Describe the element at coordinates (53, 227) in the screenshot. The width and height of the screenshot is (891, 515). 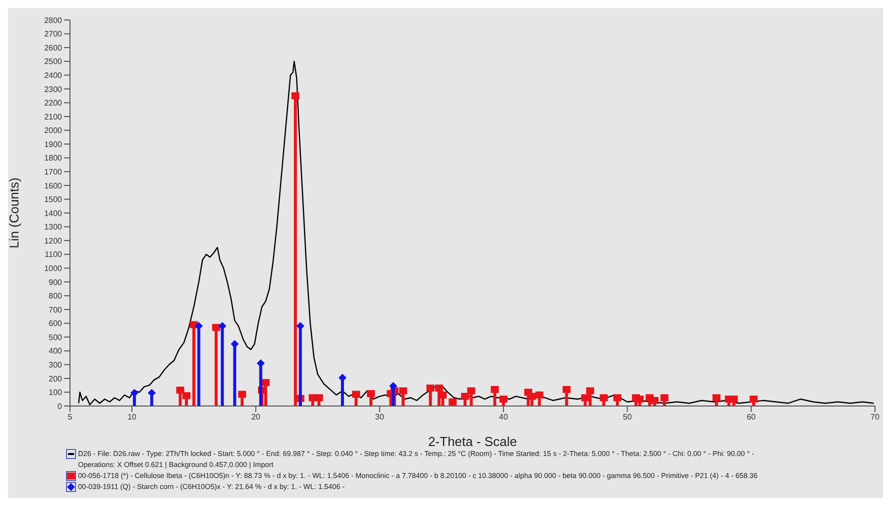
I see `y-tick-label: 1300` at that location.